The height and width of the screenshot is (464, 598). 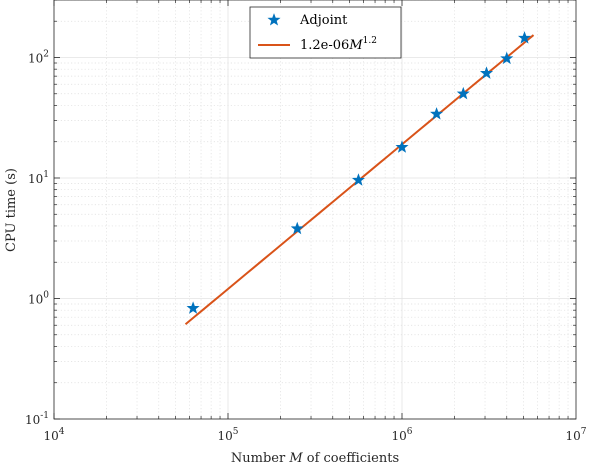 What do you see at coordinates (314, 435) in the screenshot?
I see `x-tick-labels: 10⁴ 10⁵ 10⁶ 10⁷` at bounding box center [314, 435].